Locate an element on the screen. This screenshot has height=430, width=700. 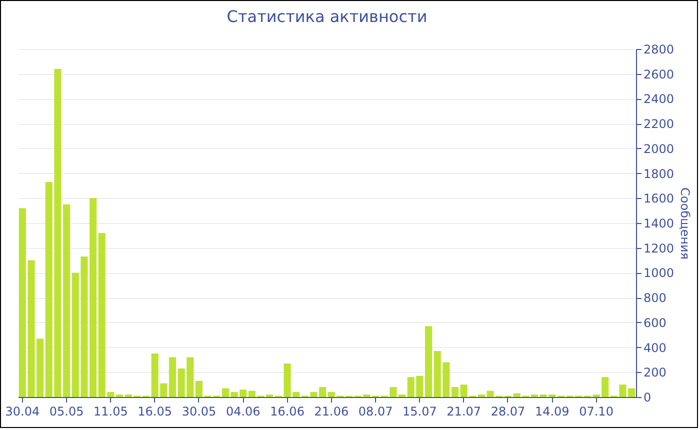
y-tick-label: 1800 is located at coordinates (659, 173).